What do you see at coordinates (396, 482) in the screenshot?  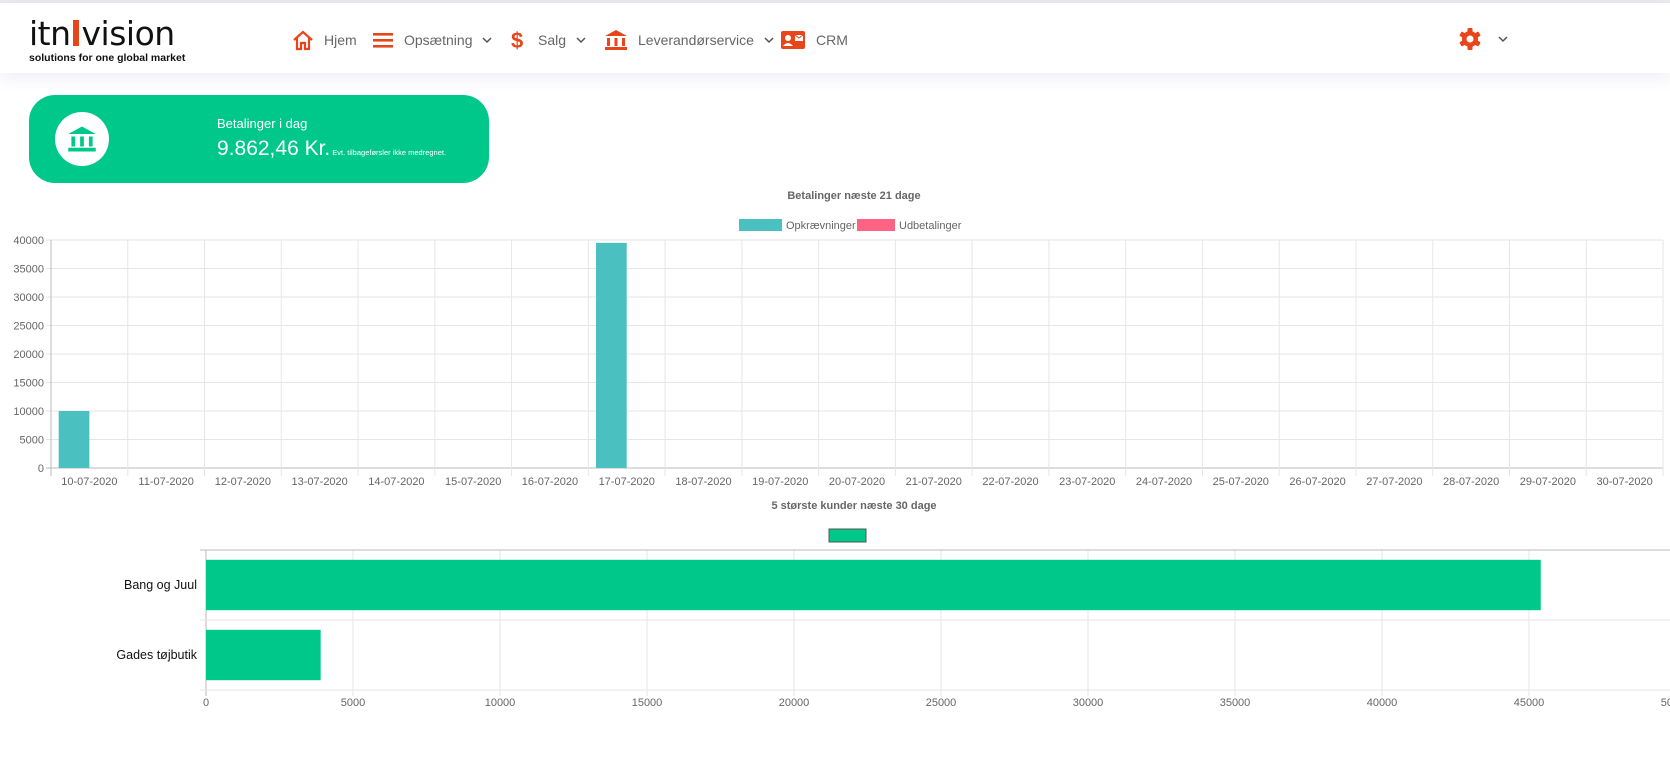 I see `x-tick-label: 14-07-2020` at bounding box center [396, 482].